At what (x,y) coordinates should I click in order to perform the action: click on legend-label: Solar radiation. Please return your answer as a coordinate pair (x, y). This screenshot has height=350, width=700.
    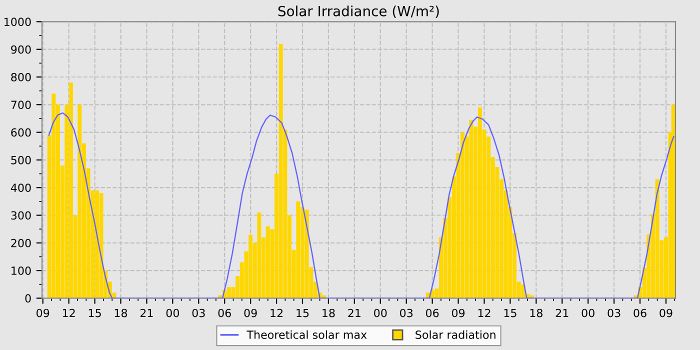
    Looking at the image, I should click on (456, 334).